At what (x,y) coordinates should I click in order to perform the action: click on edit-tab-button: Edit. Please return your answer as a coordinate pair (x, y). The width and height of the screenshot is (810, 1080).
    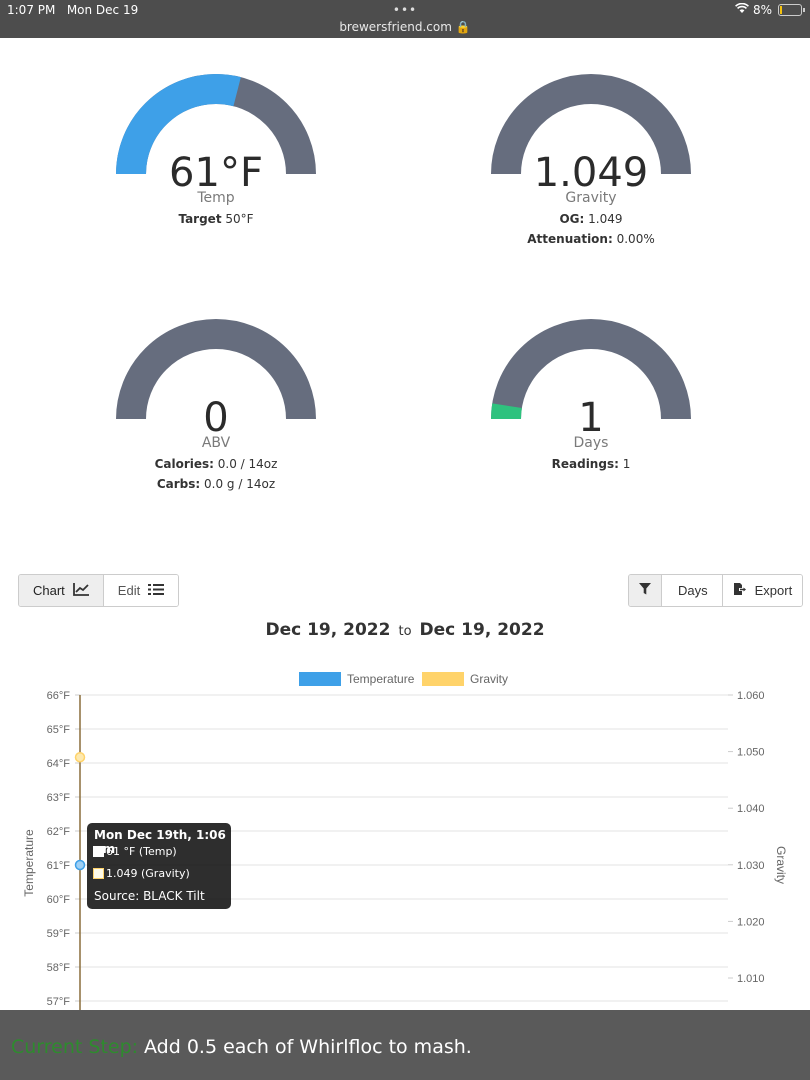
    Looking at the image, I should click on (141, 590).